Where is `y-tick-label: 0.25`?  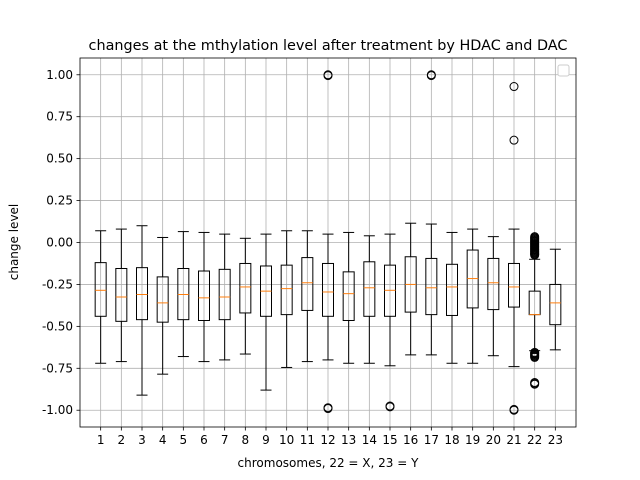 y-tick-label: 0.25 is located at coordinates (59, 201).